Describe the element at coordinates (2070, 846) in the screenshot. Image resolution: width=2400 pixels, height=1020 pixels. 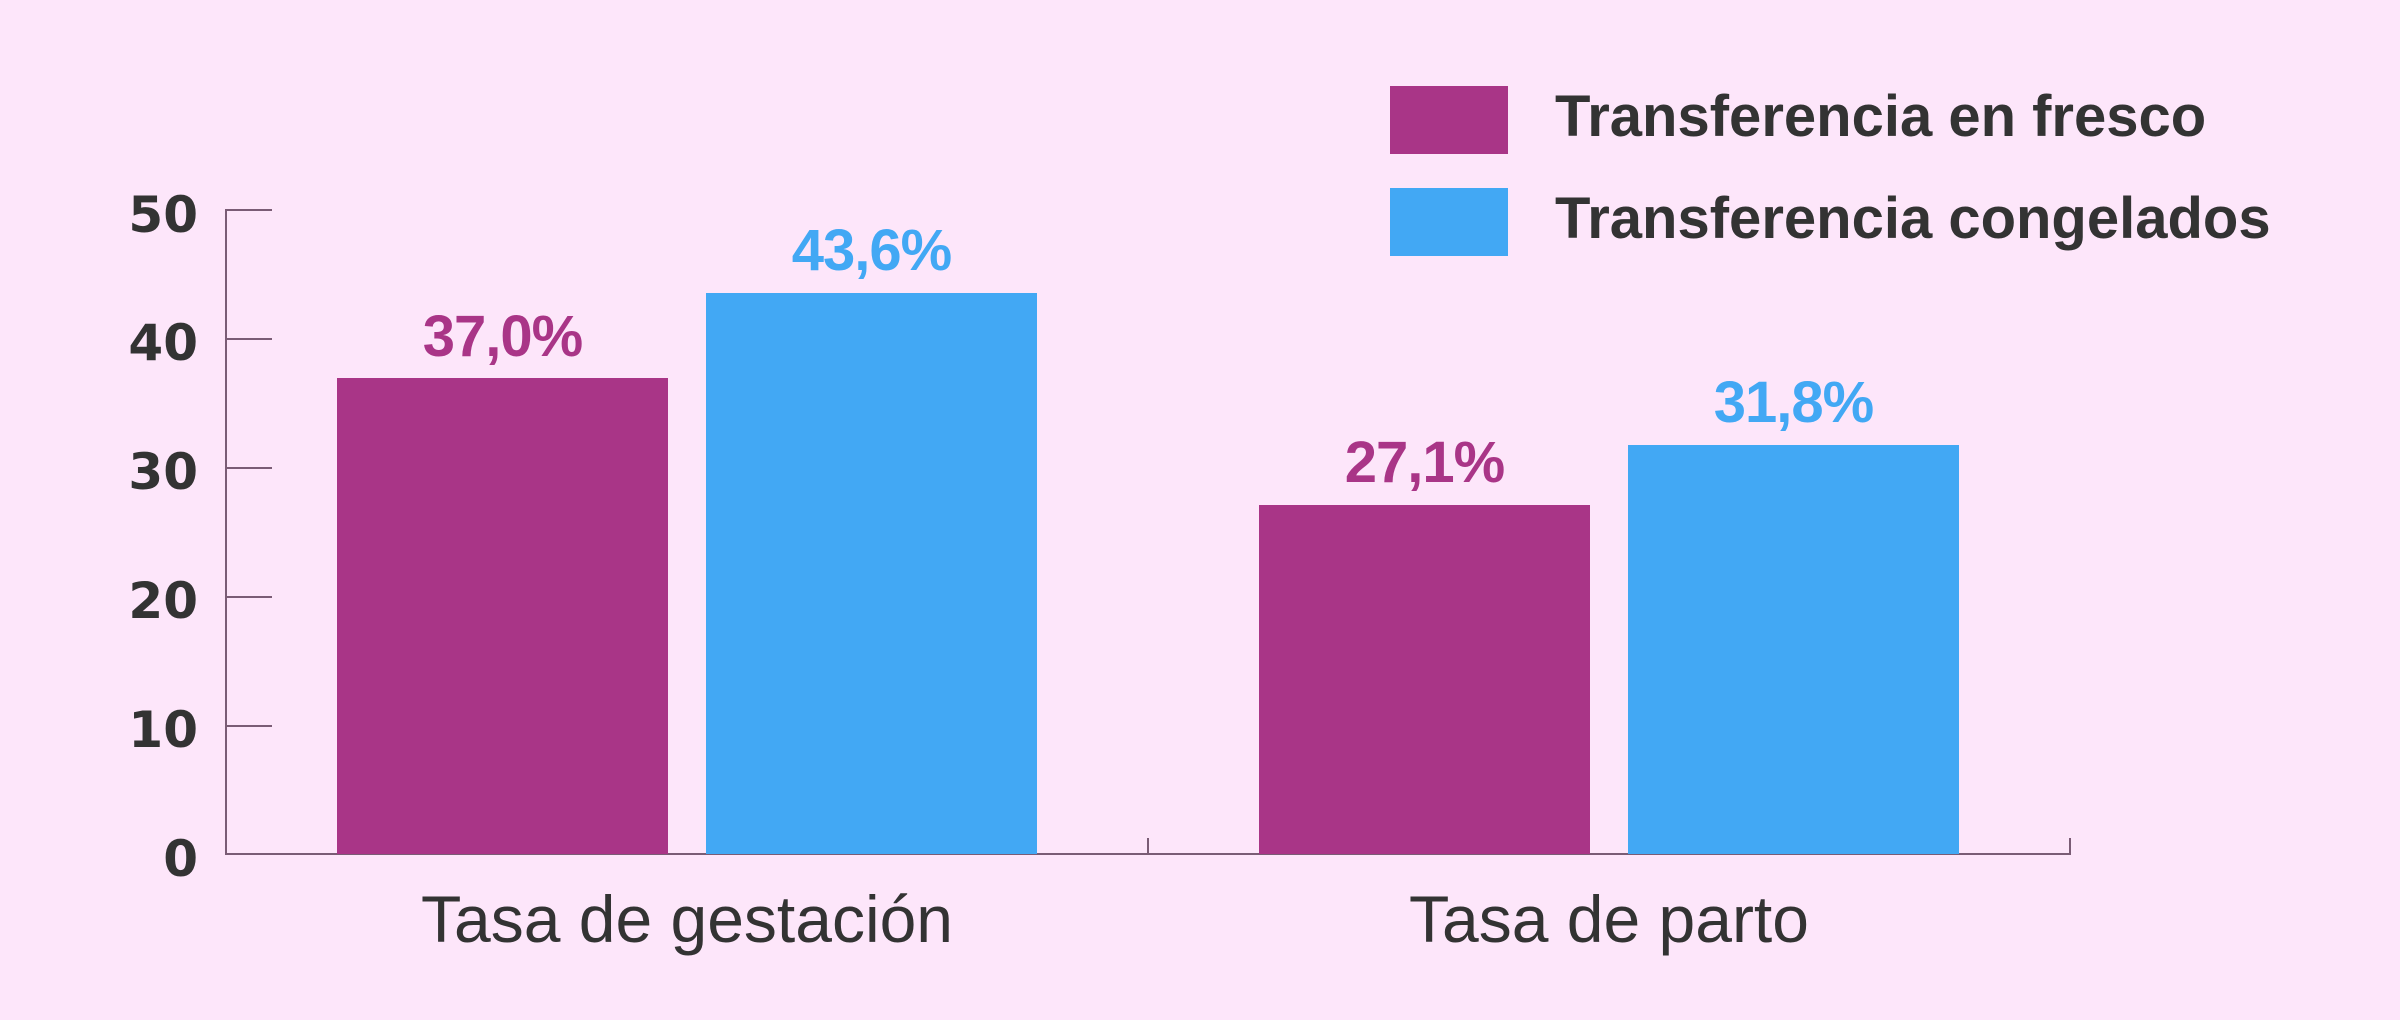
I see `x-tick-end` at that location.